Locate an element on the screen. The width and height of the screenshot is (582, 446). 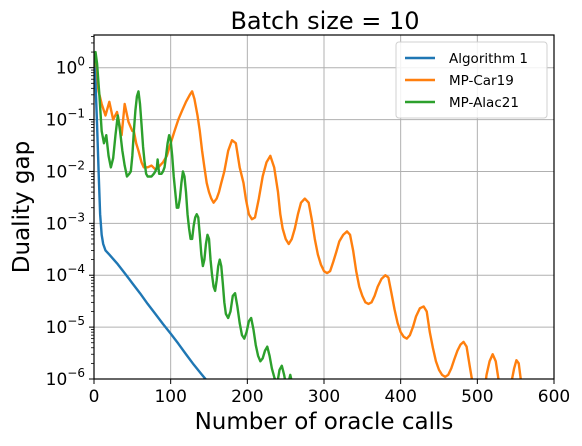
x-tick-label: 500 is located at coordinates (477, 397).